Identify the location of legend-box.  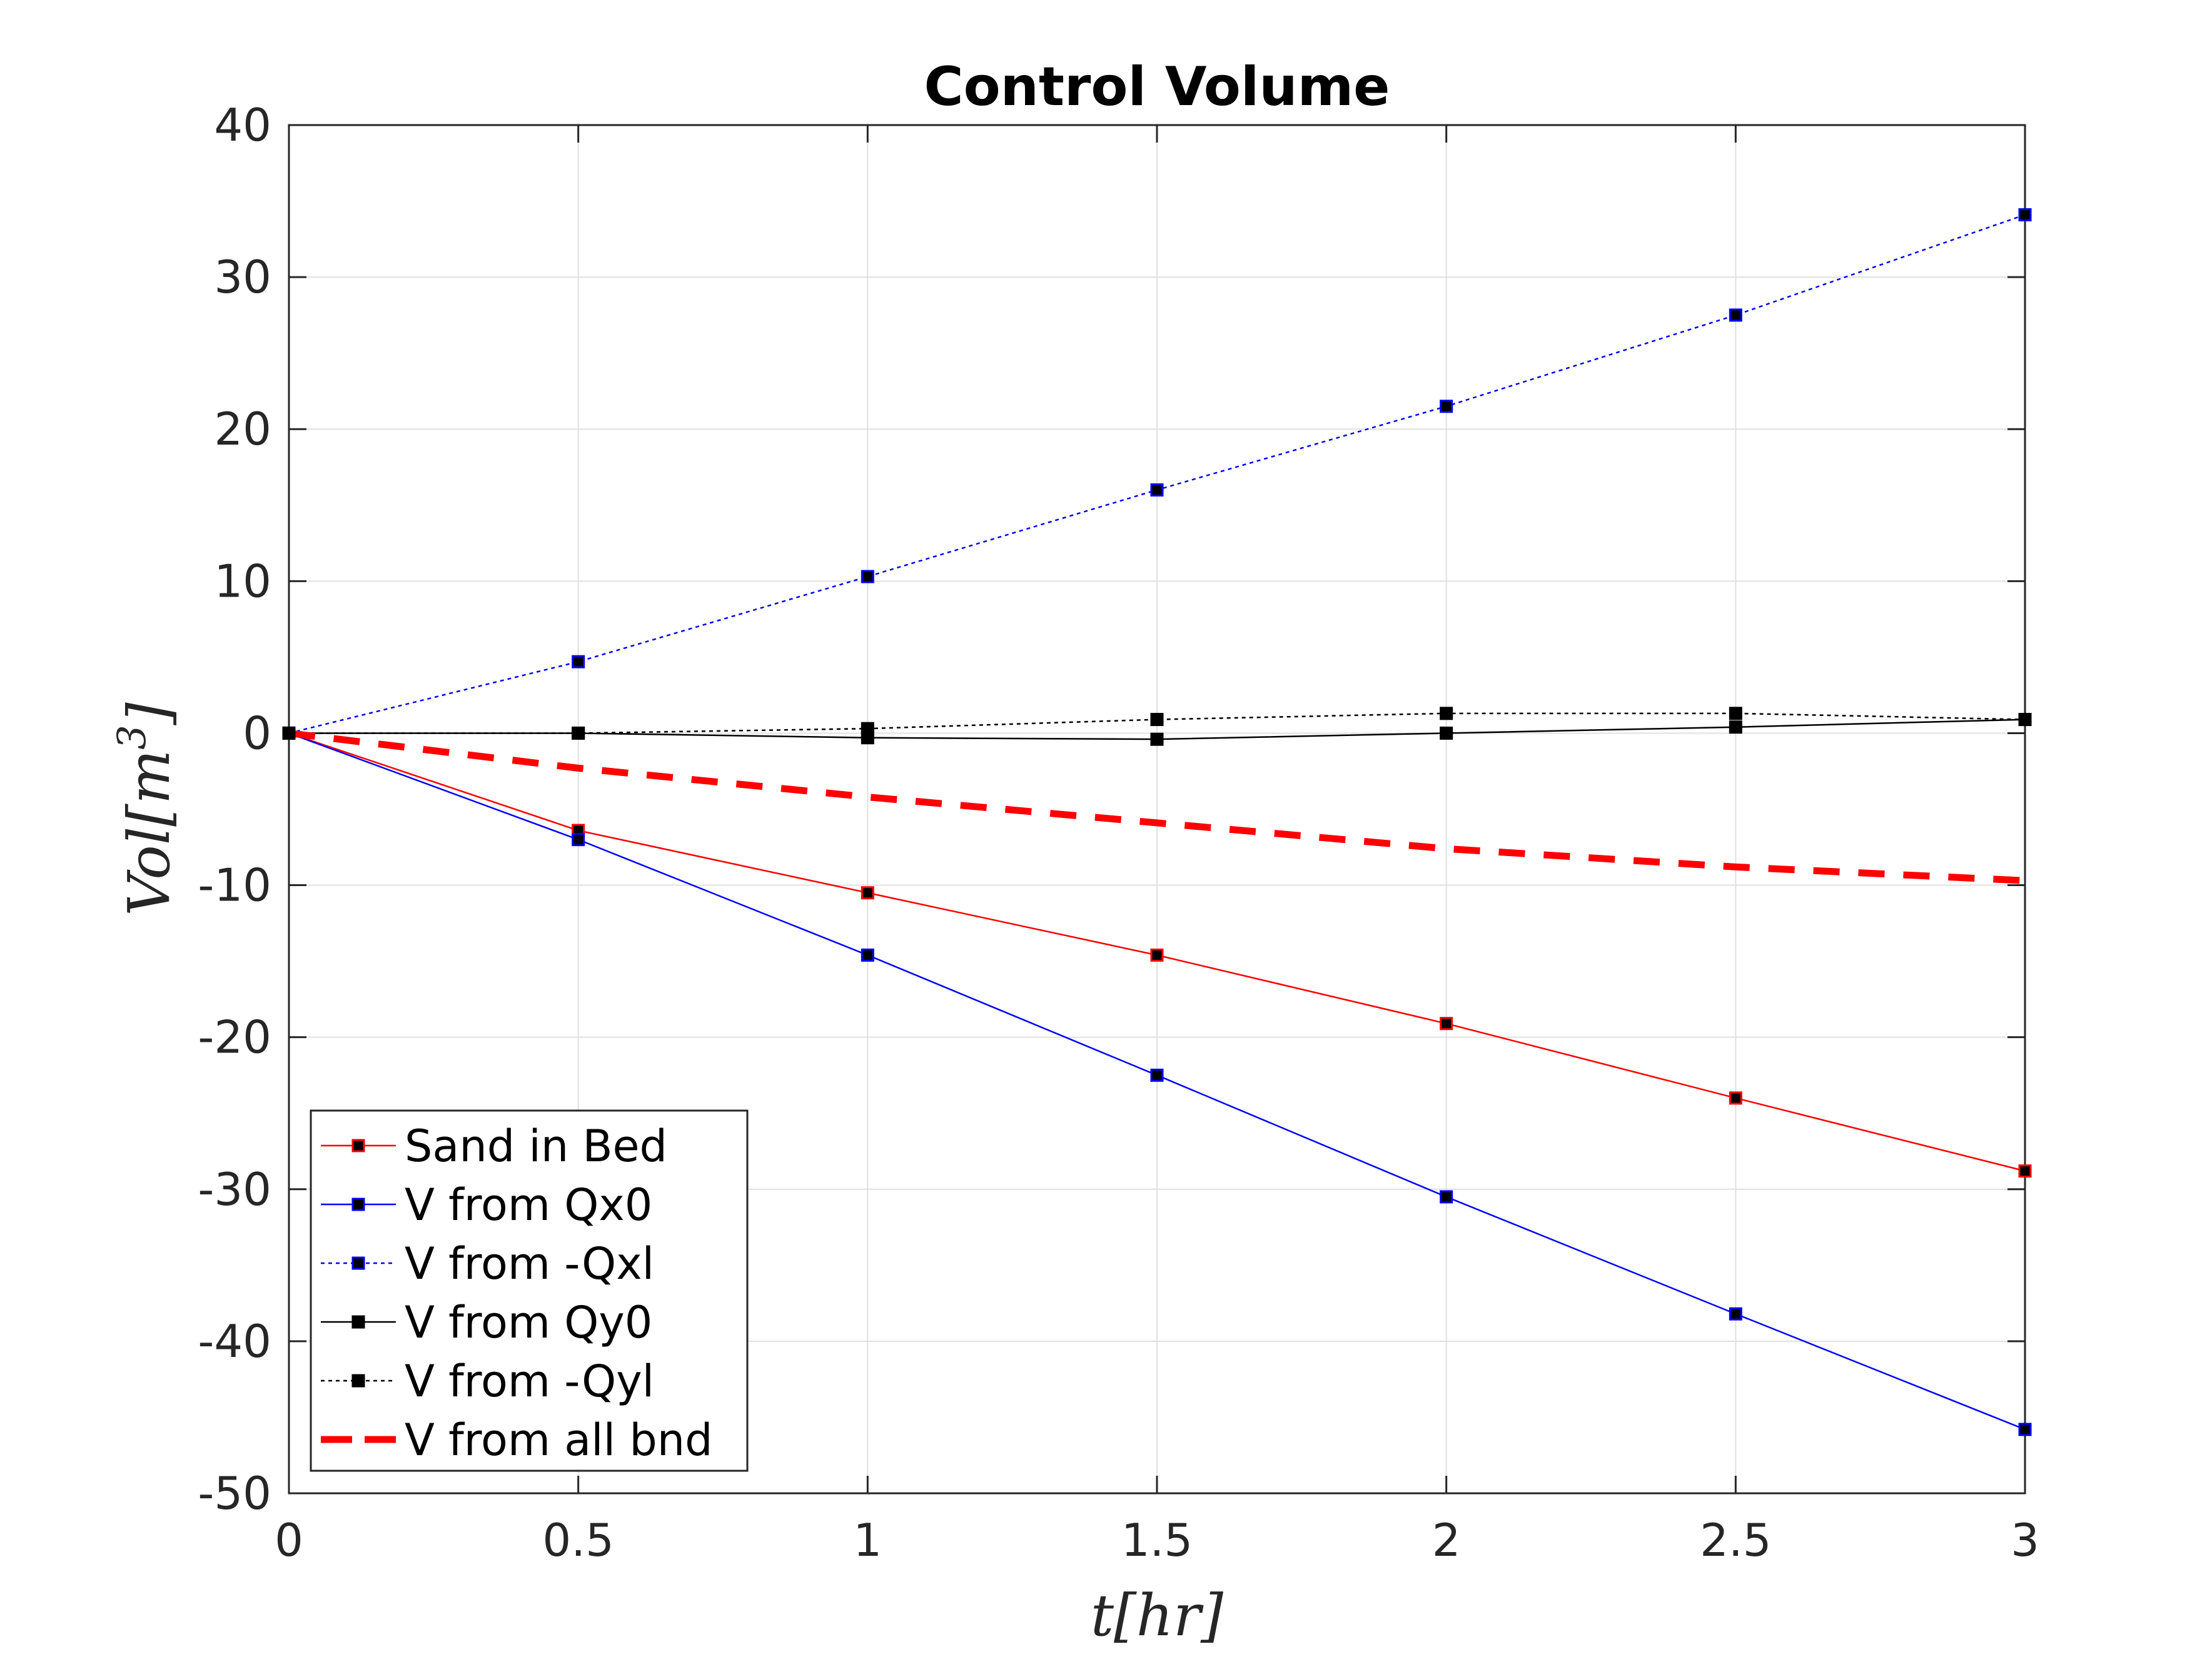
(529, 1291).